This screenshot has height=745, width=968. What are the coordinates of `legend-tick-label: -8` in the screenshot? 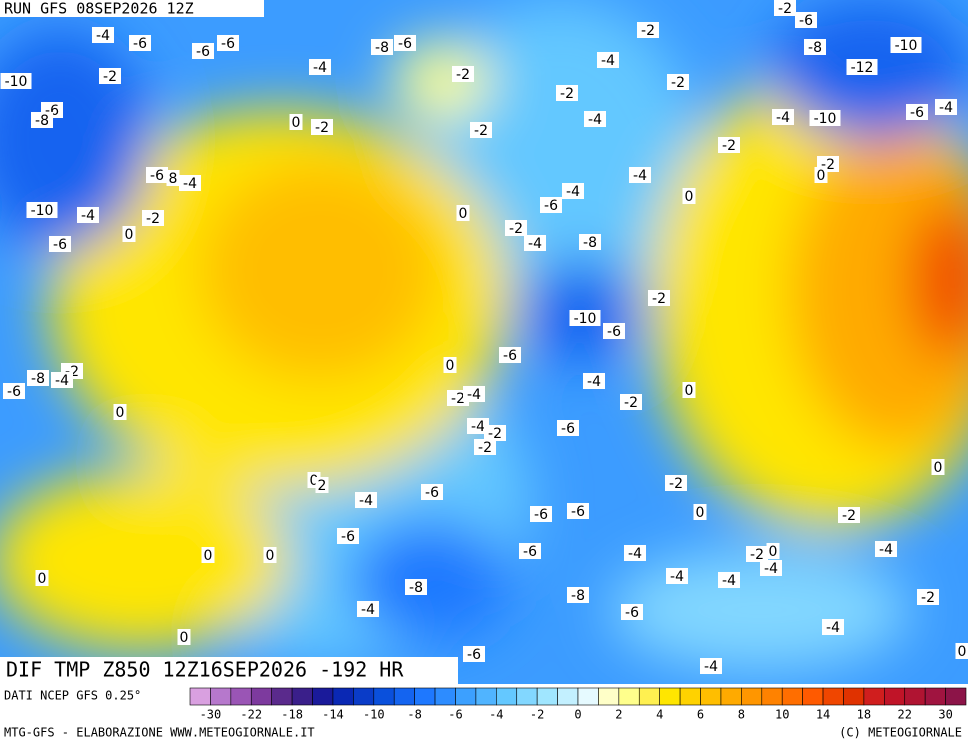 It's located at (414, 715).